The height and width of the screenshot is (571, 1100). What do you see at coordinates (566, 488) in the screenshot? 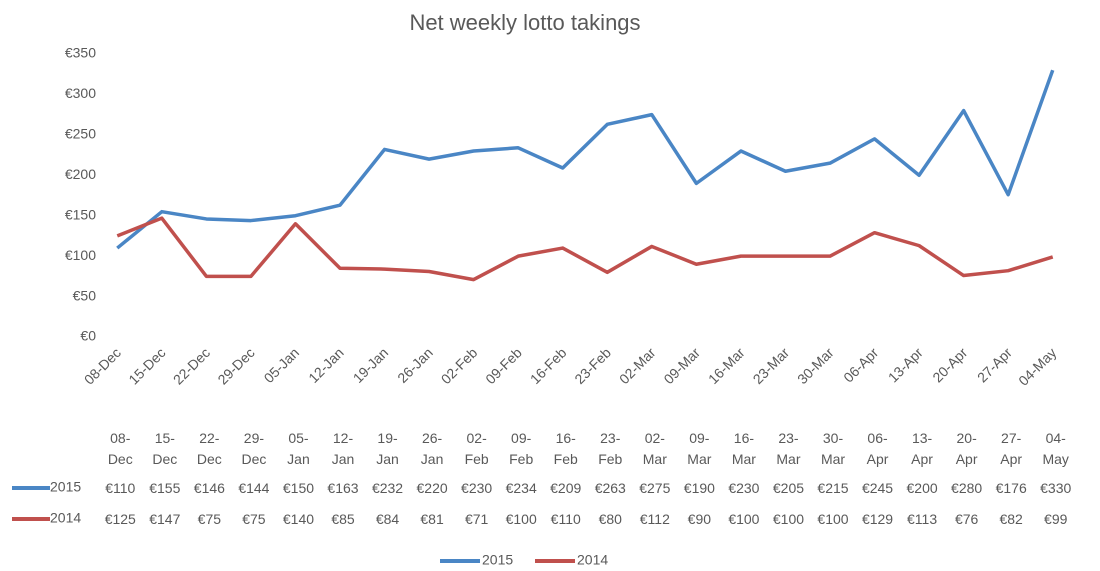
I see `table-value: €209` at bounding box center [566, 488].